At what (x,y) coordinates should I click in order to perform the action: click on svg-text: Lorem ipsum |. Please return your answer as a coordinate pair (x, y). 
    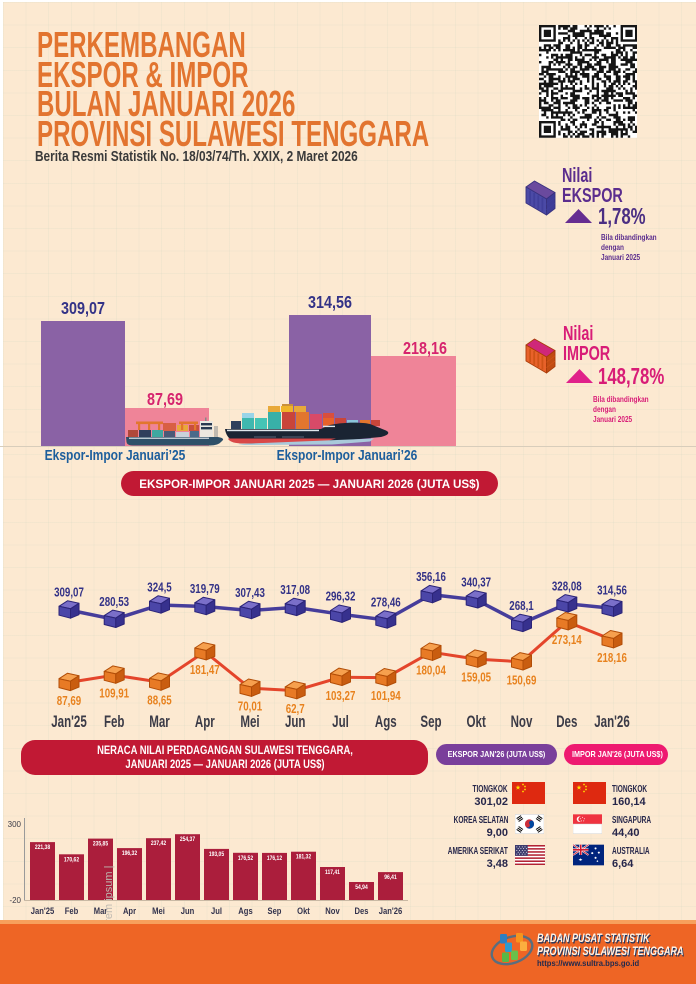
    Looking at the image, I should click on (109, 901).